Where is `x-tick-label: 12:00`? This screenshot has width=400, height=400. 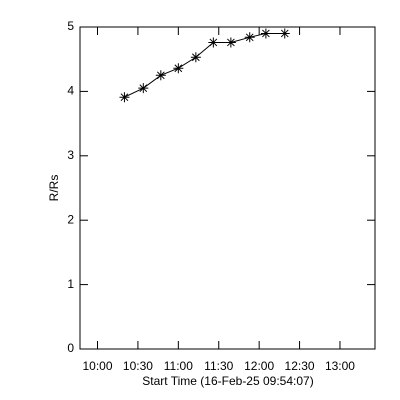
x-tick-label: 12:00 is located at coordinates (259, 366).